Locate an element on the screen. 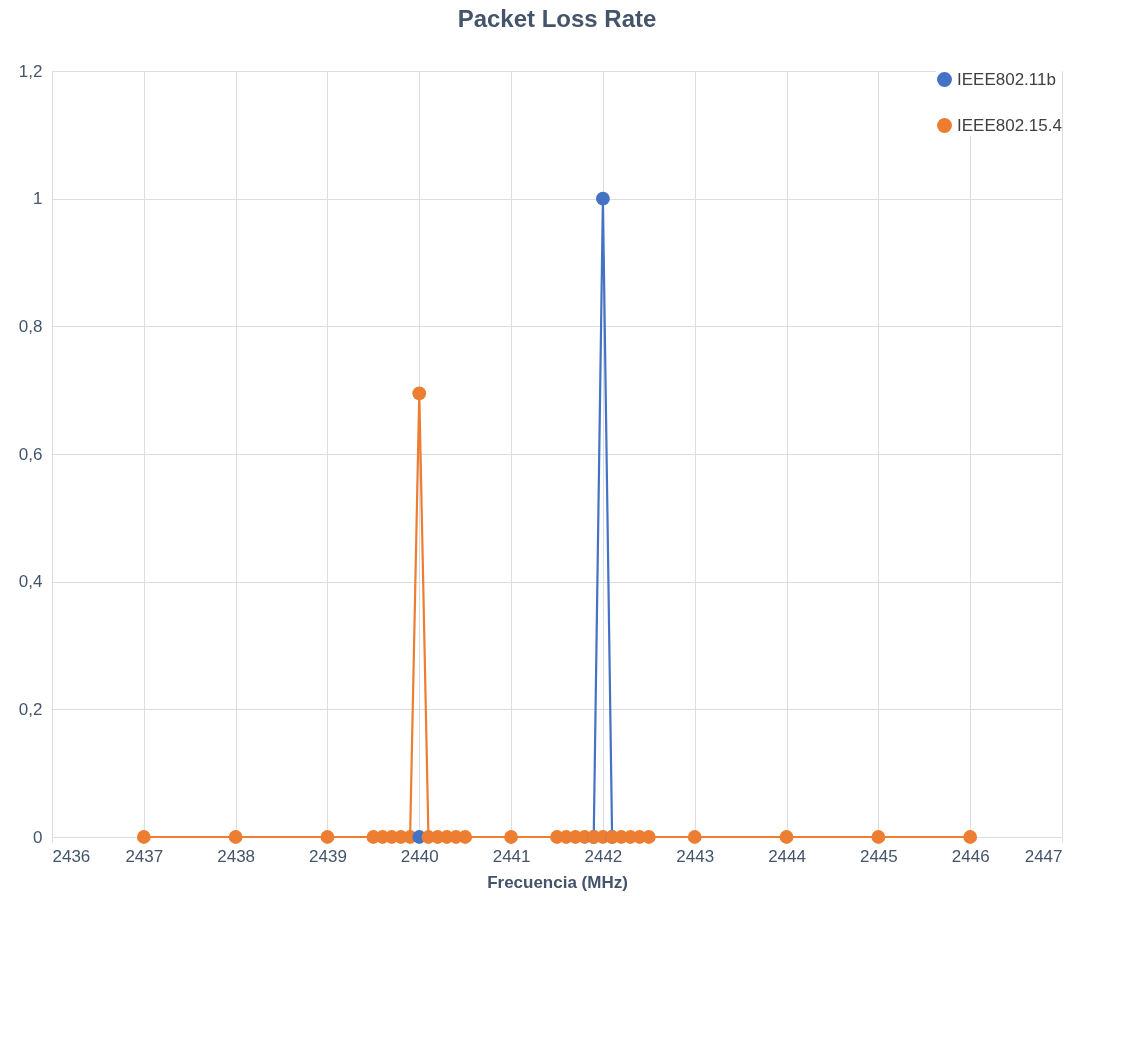 This screenshot has height=1037, width=1136. x-tick-label: 2438 is located at coordinates (236, 856).